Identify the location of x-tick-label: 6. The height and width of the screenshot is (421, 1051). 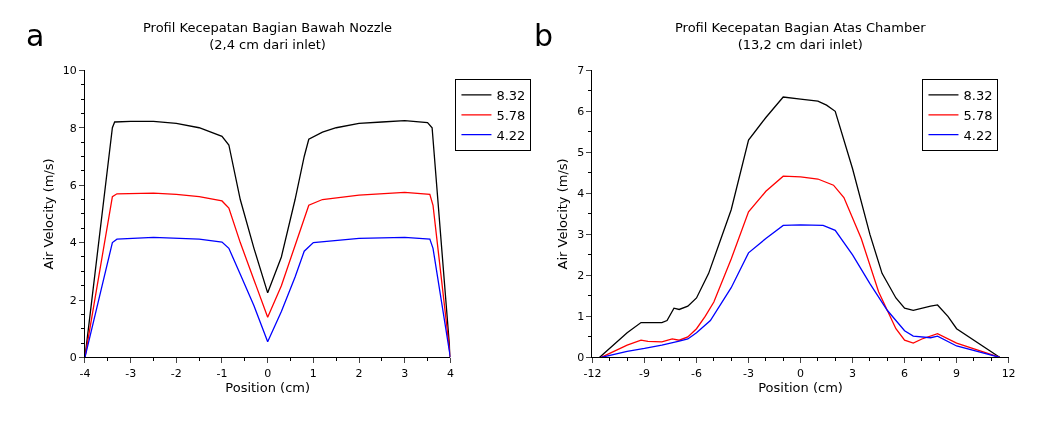
(905, 373).